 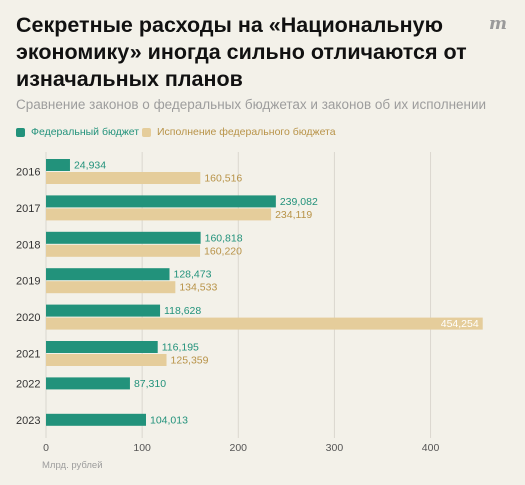 What do you see at coordinates (72, 465) in the screenshot?
I see `x-axis-label: Млрд. рублей` at bounding box center [72, 465].